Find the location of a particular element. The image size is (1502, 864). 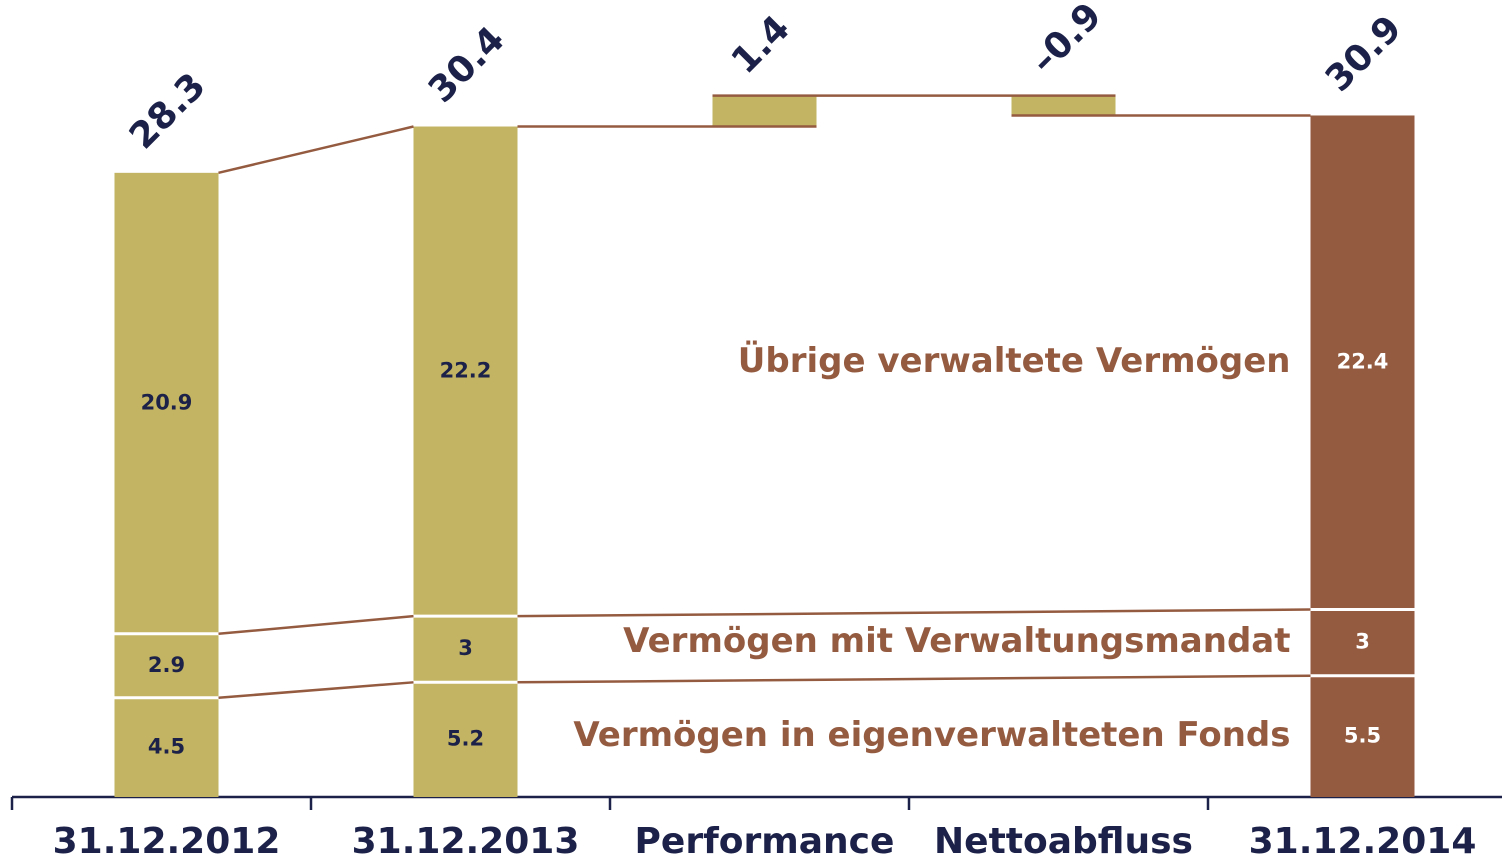

segment-label: 5.2 is located at coordinates (465, 739).